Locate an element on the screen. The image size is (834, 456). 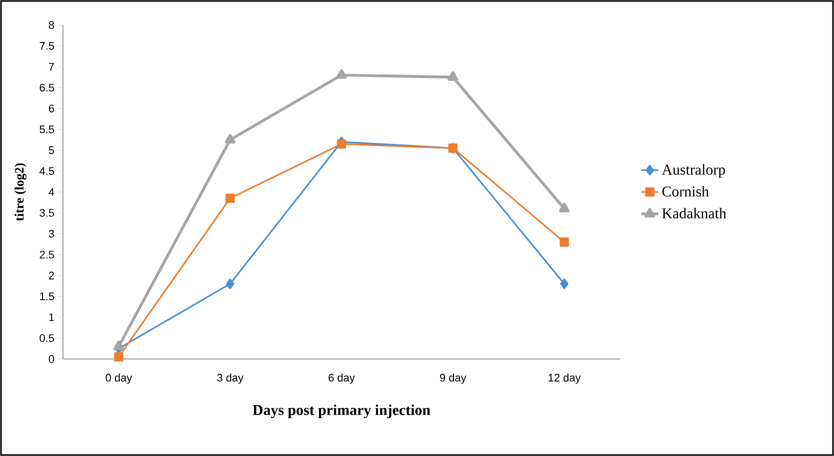
legend-label: Kadaknath is located at coordinates (694, 213).